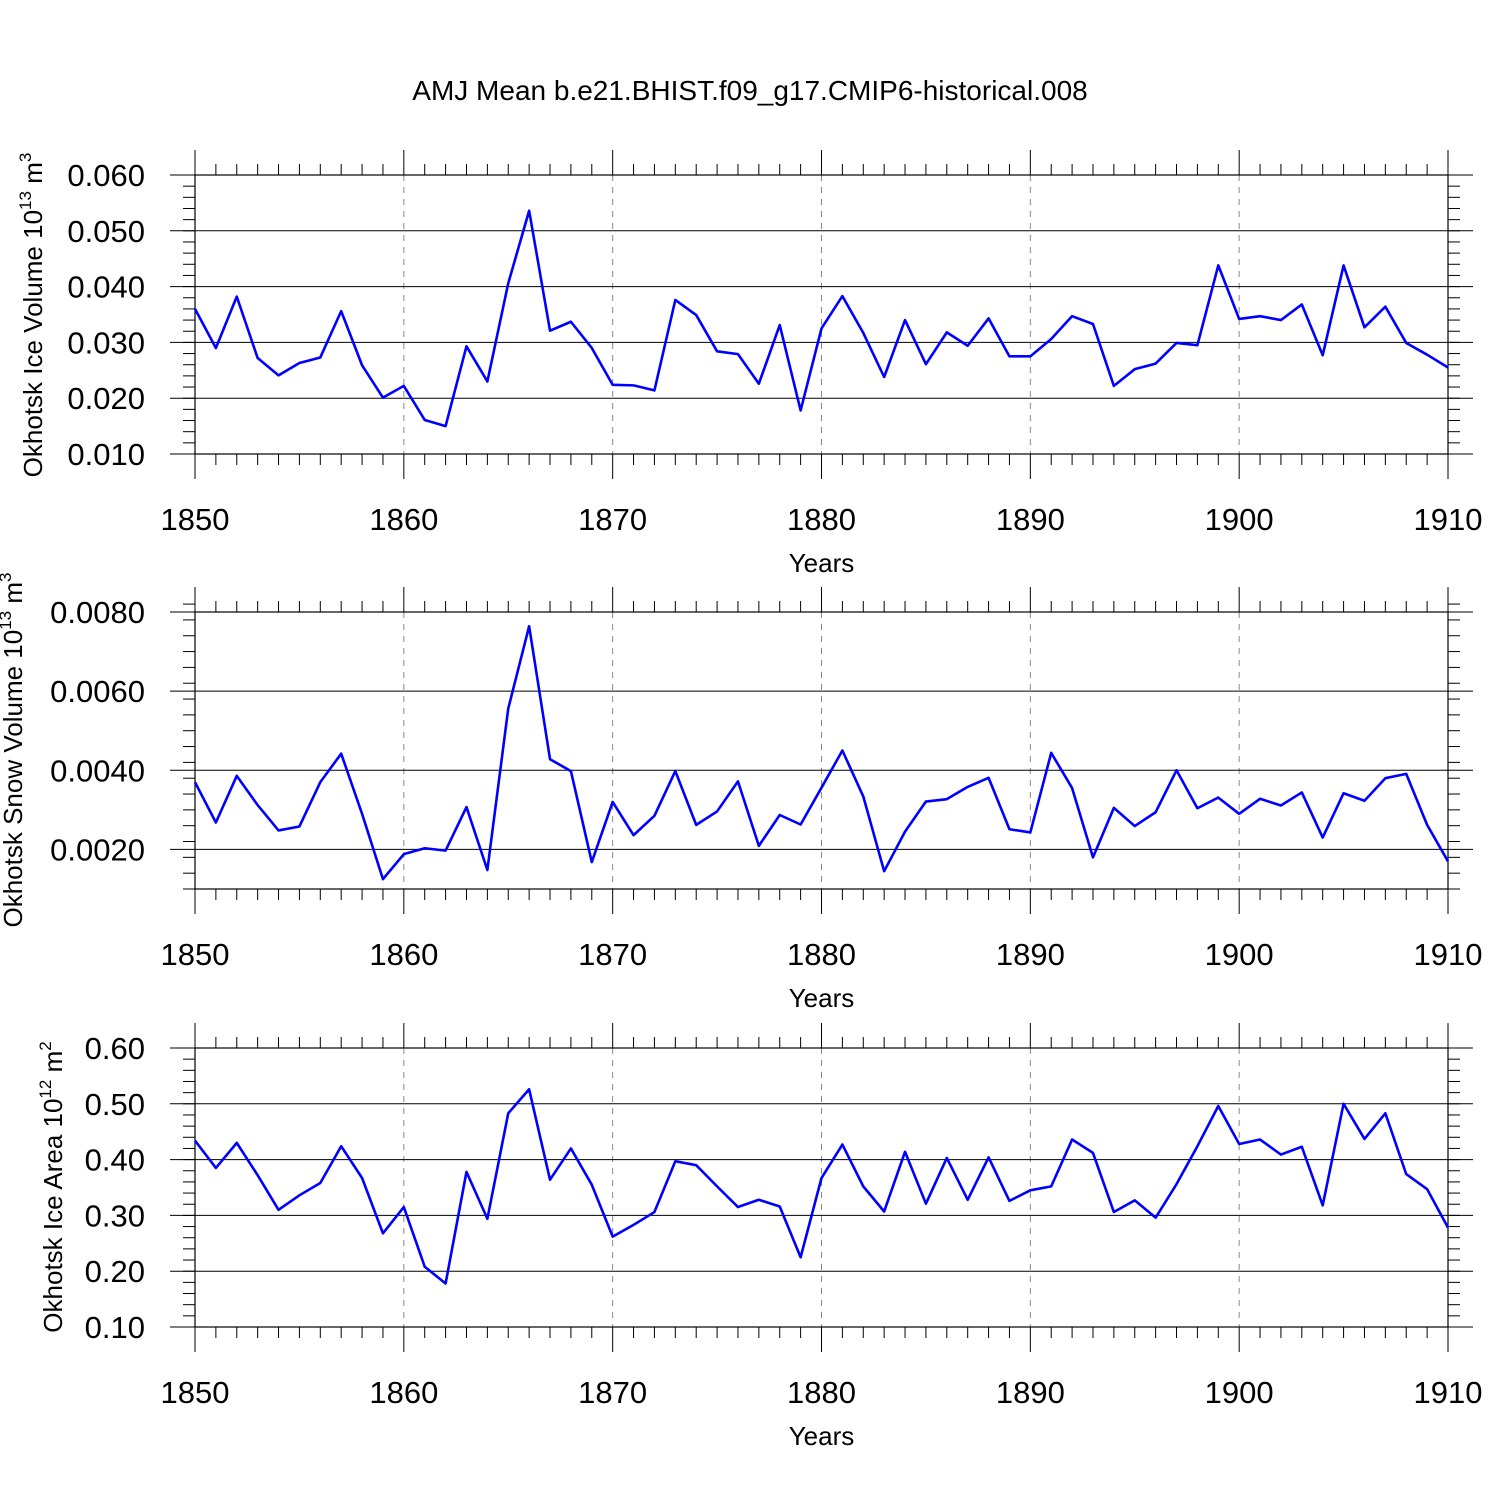  Describe the element at coordinates (115, 1104) in the screenshot. I see `y-tick-label: 0.50` at that location.